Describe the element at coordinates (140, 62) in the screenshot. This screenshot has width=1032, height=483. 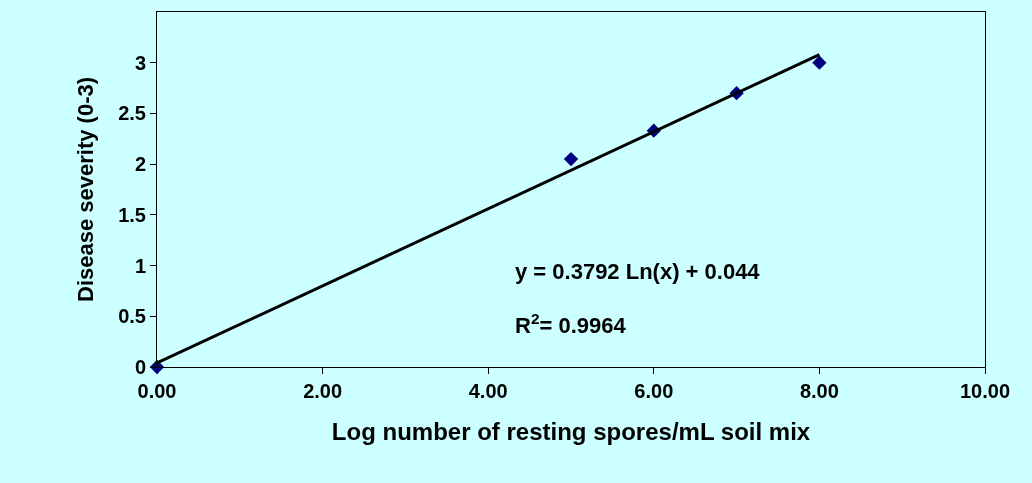
I see `y-tick-label: 3` at that location.